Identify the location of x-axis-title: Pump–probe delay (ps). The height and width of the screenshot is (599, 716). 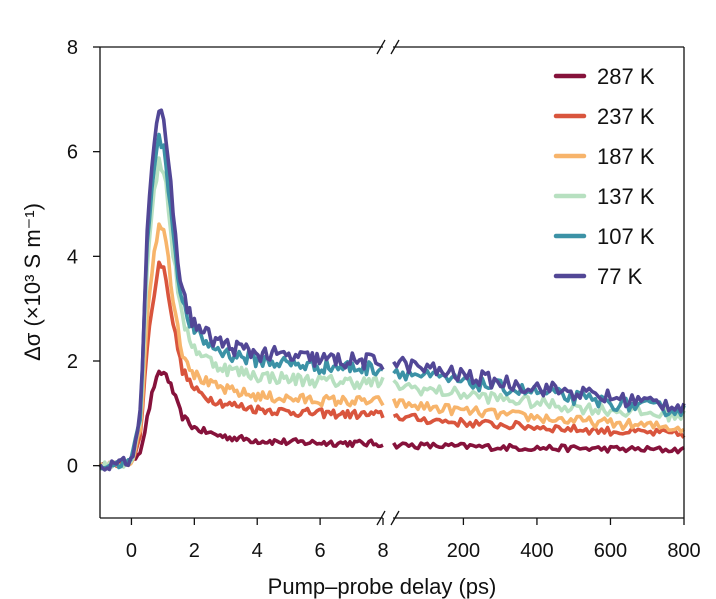
(382, 586).